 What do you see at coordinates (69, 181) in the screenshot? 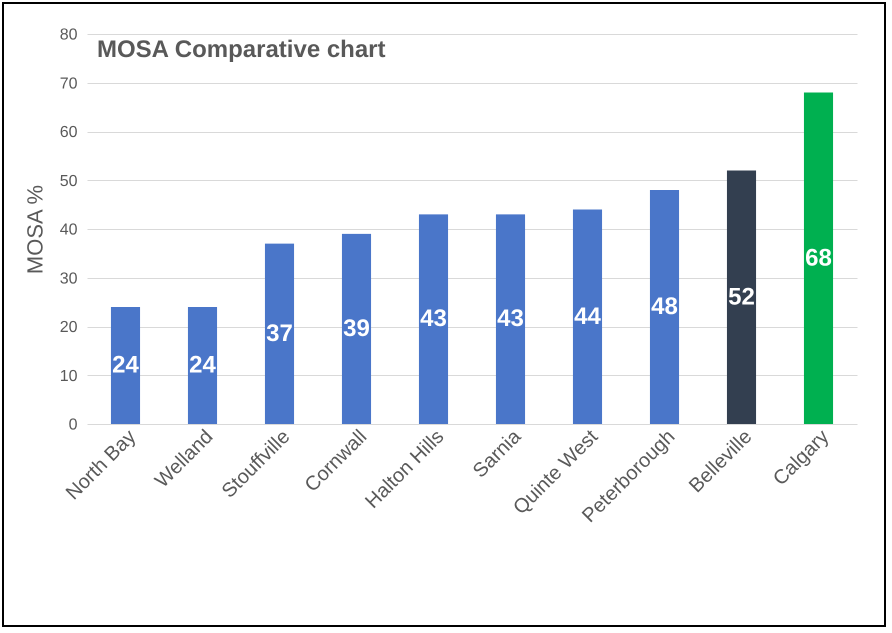
I see `y-tick-label: 50` at bounding box center [69, 181].